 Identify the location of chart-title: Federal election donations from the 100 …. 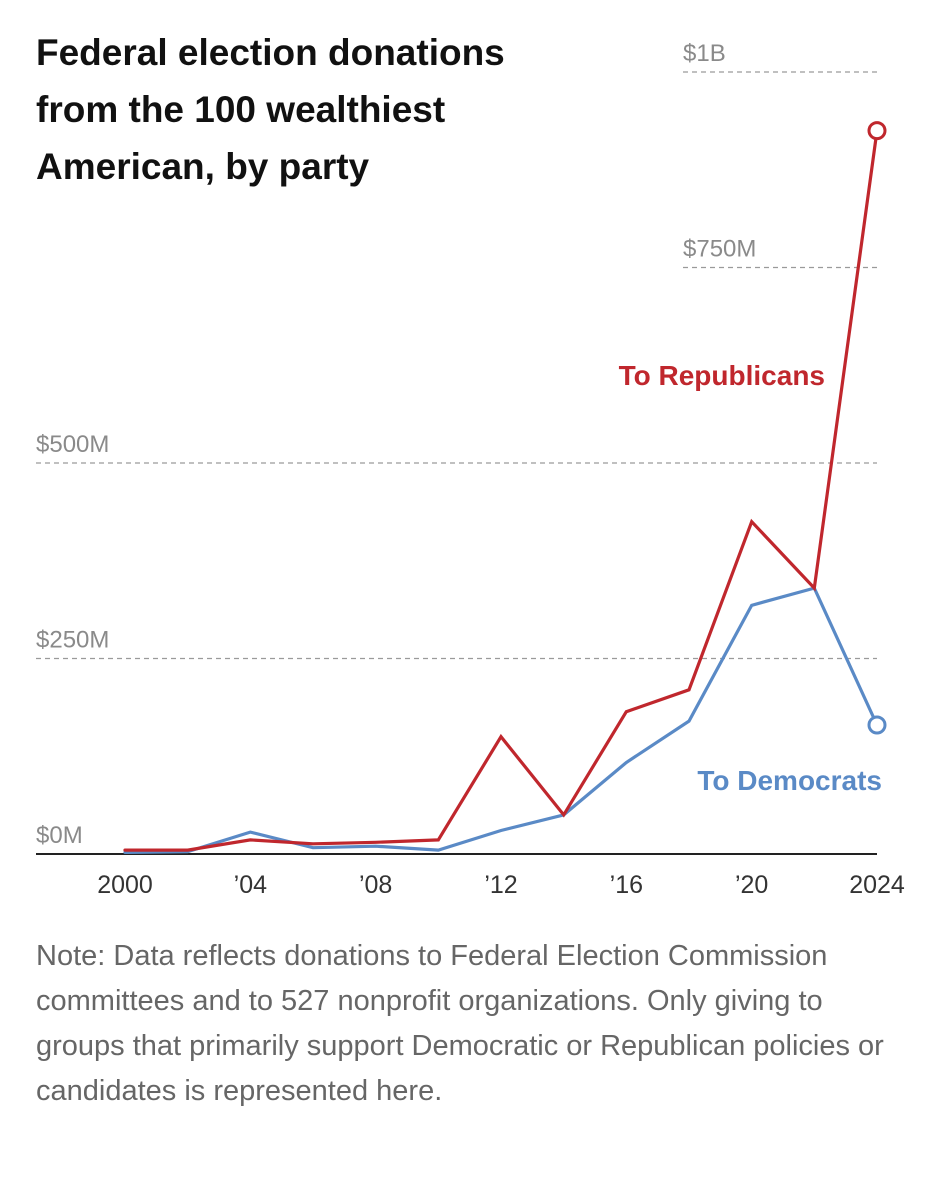
(270, 109).